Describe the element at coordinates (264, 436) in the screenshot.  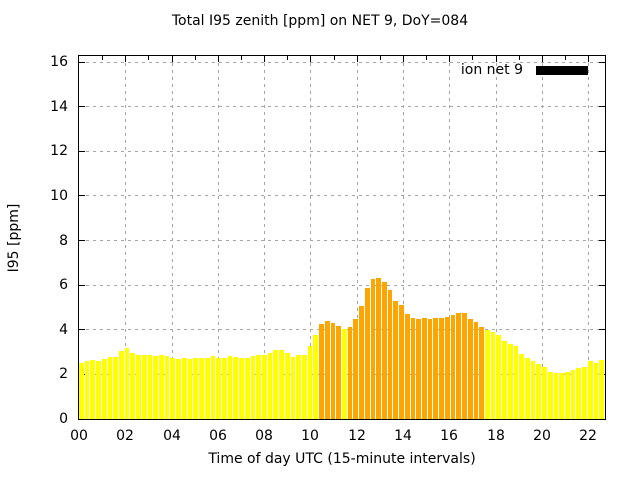
I see `x-tick-label: 08` at that location.